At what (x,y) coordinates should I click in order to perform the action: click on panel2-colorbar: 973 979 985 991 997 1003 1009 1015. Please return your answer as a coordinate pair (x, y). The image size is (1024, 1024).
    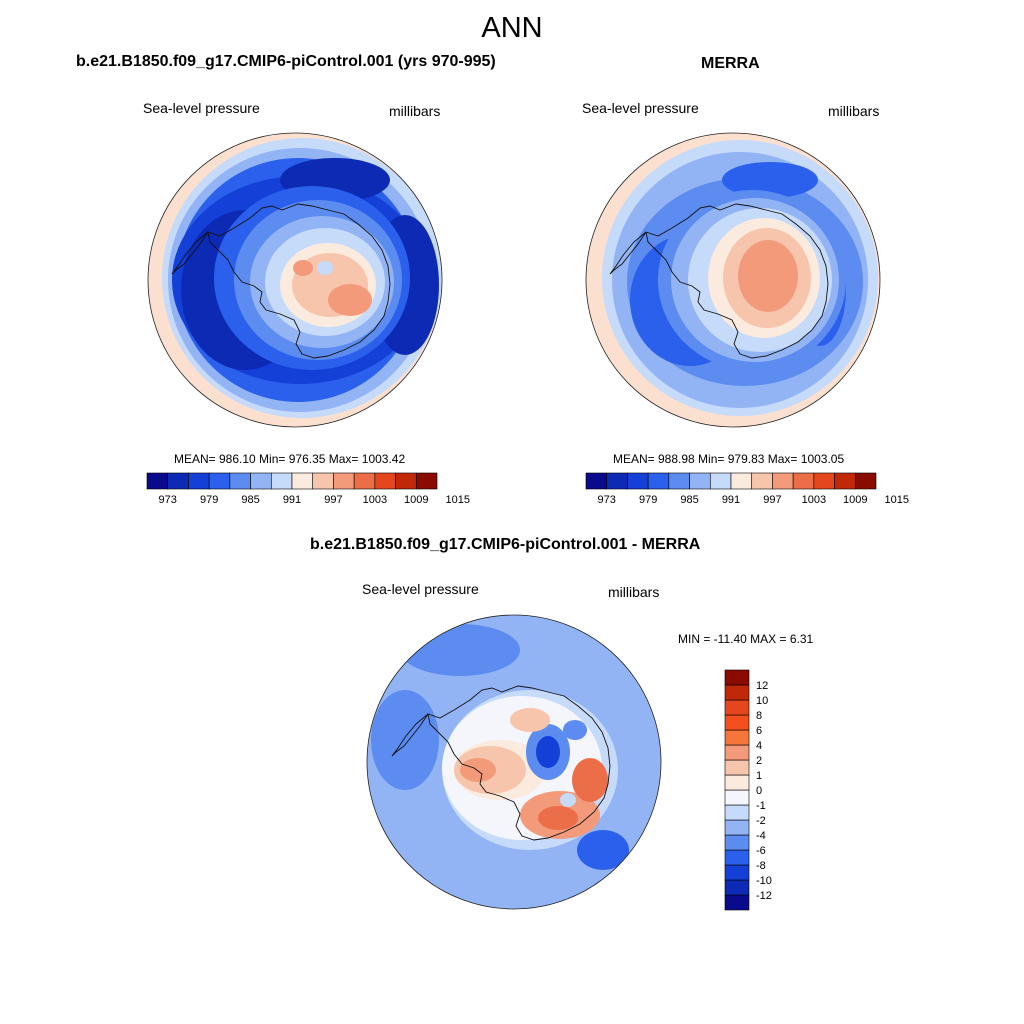
    Looking at the image, I should click on (747, 489).